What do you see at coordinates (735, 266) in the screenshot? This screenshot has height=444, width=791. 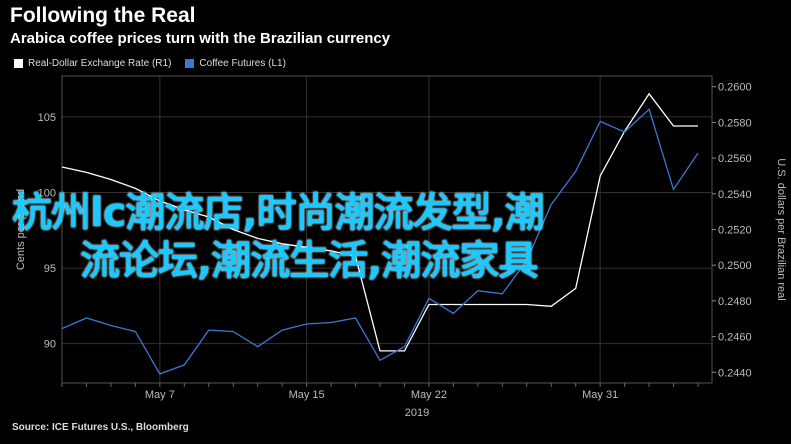 I see `right-tick-label: 0.2500` at bounding box center [735, 266].